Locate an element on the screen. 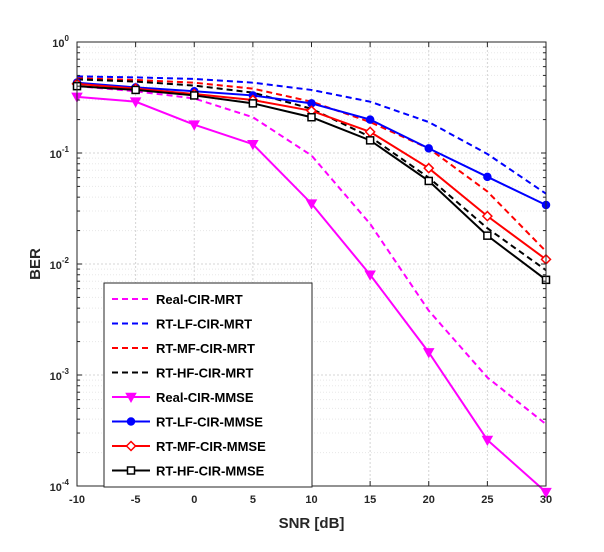 The width and height of the screenshot is (604, 552). legend-label: RT-HF-CIR-MMSE is located at coordinates (210, 471).